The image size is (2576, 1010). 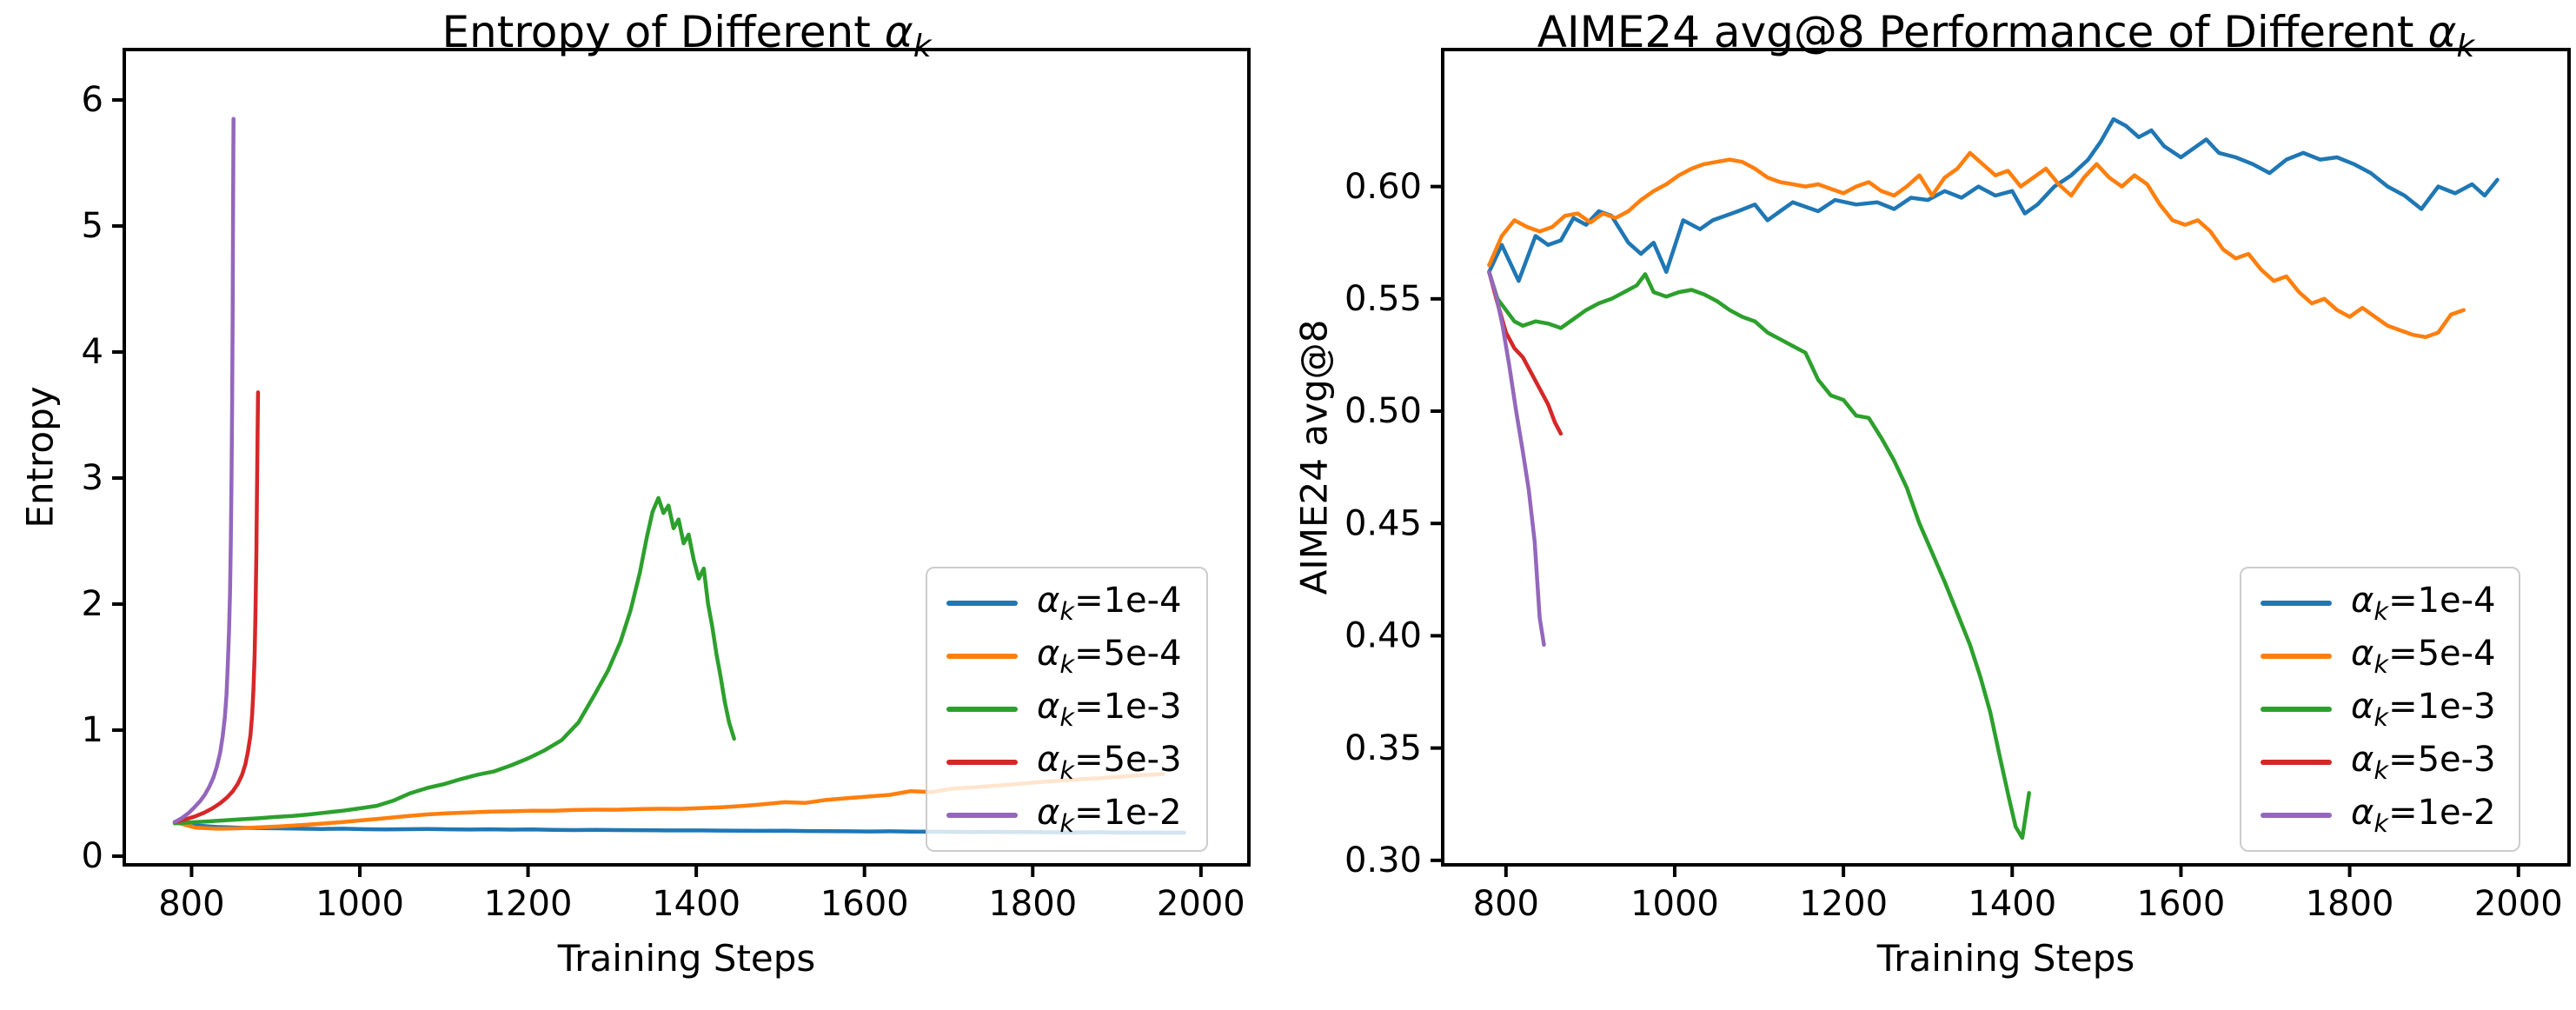 I want to click on series-line-αk=1e-4, so click(x=1994, y=199).